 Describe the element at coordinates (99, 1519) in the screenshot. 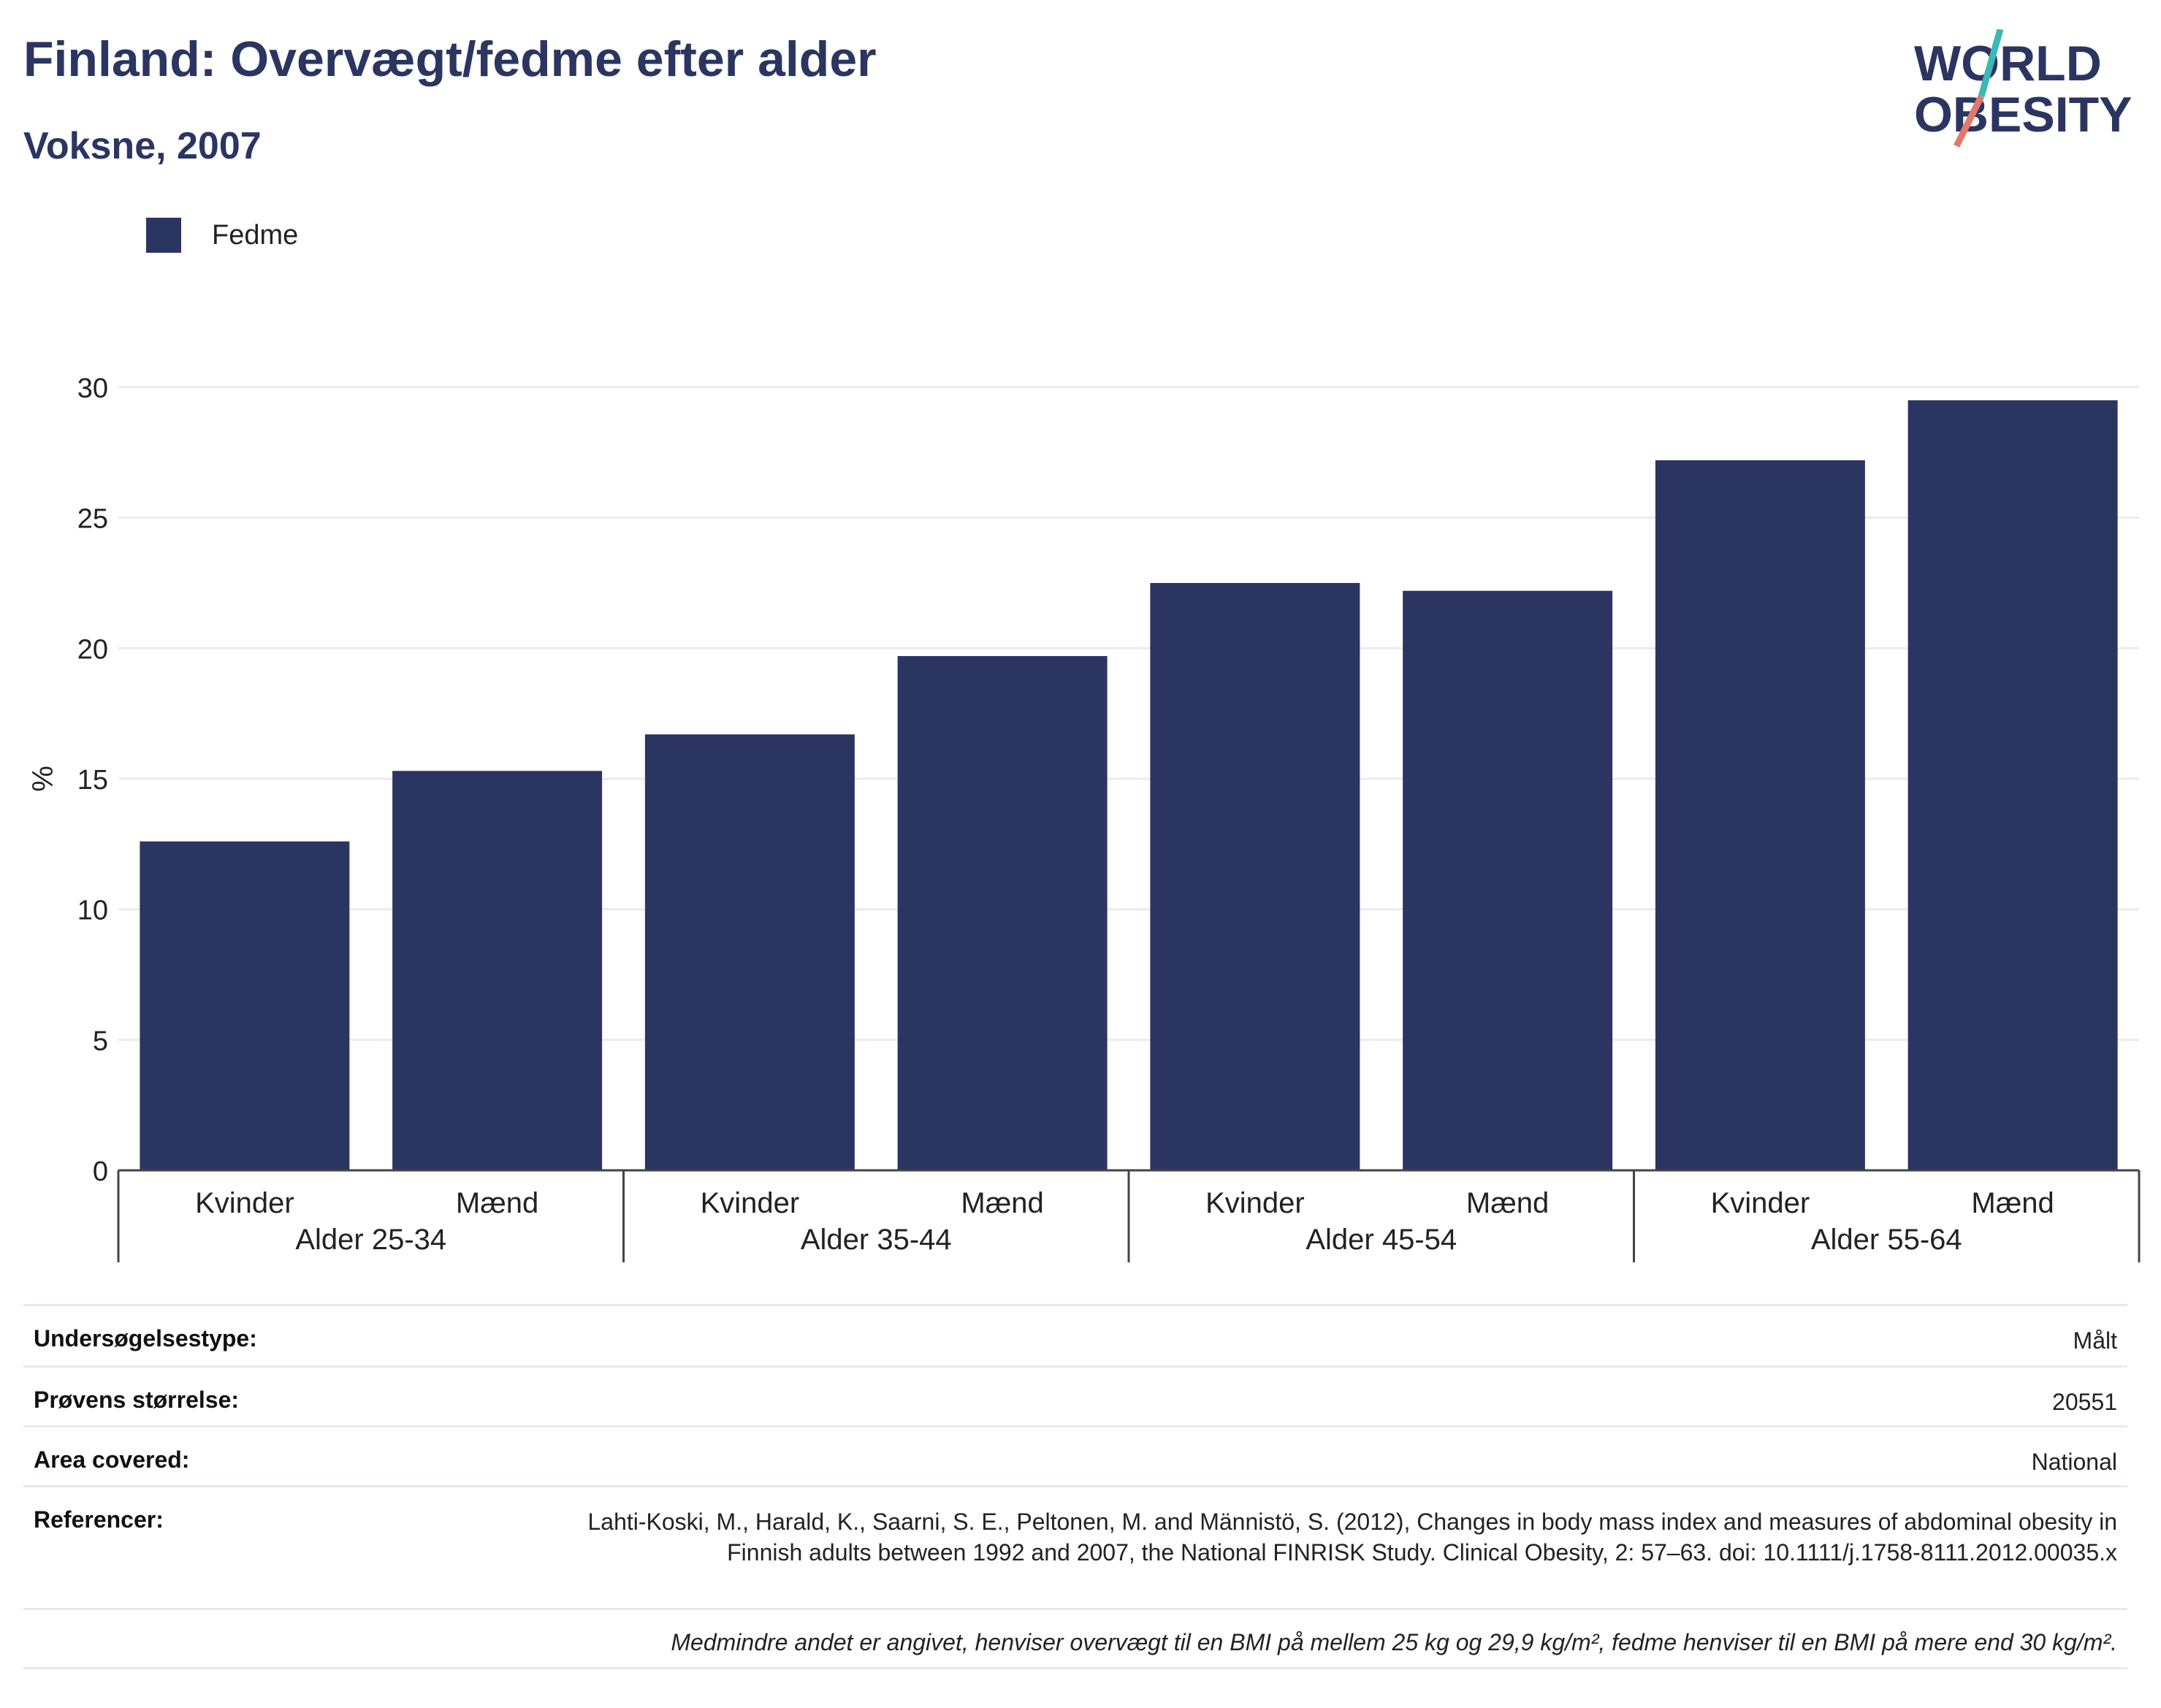

I see `info-key: Referencer:` at that location.